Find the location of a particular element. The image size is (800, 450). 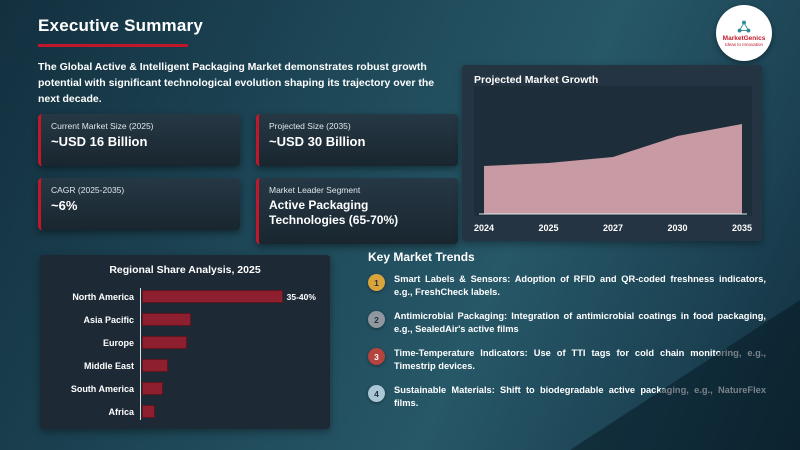

stat-card-value: ~6% is located at coordinates (64, 205).